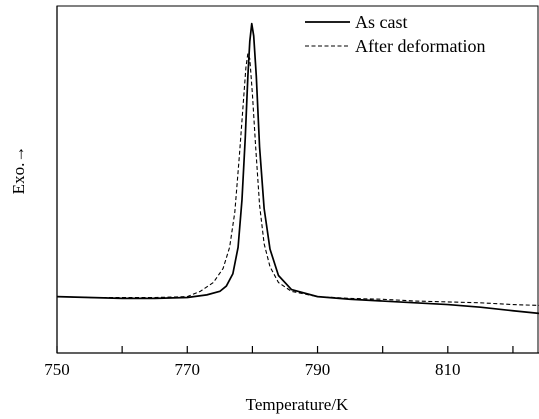 The image size is (539, 419). I want to click on x-tick-label: 770, so click(188, 369).